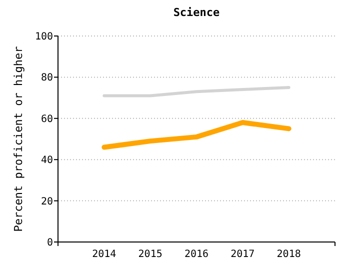 The width and height of the screenshot is (350, 275). What do you see at coordinates (150, 254) in the screenshot?
I see `x-tick-label: 2015` at bounding box center [150, 254].